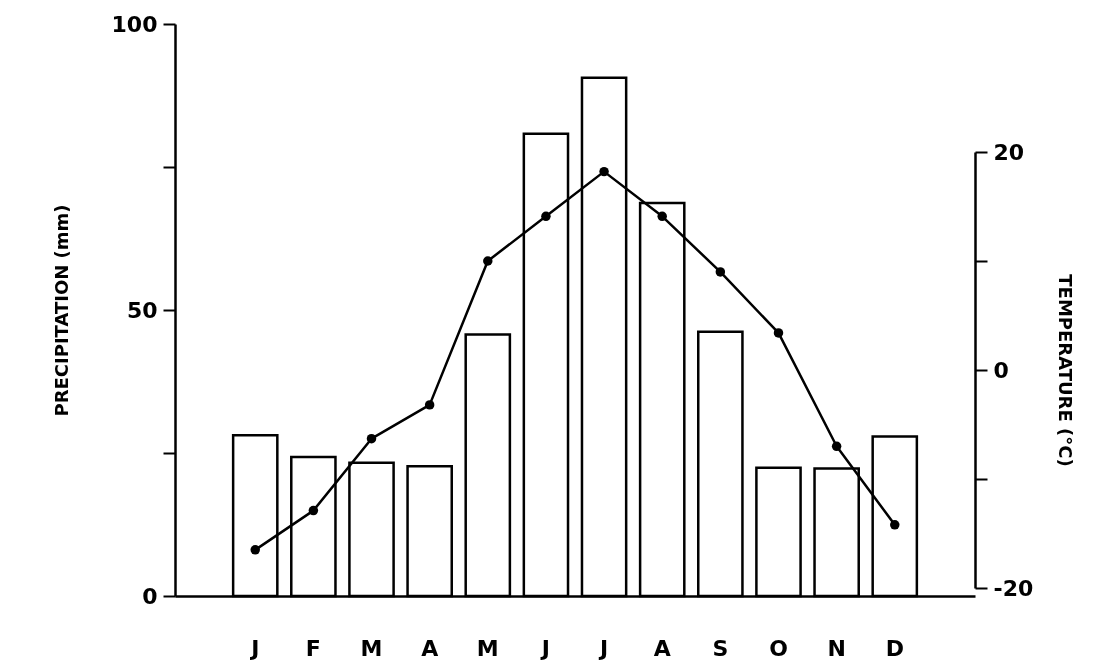 This screenshot has width=1099, height=664. What do you see at coordinates (134, 24) in the screenshot?
I see `y-tick-label: 100` at bounding box center [134, 24].